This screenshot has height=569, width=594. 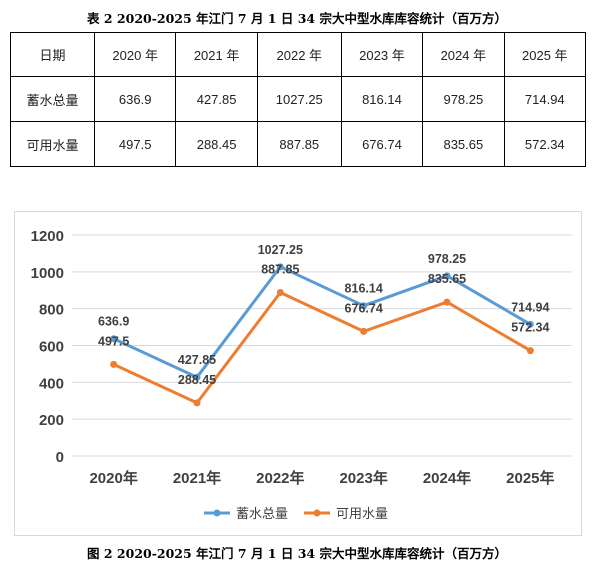 What do you see at coordinates (197, 478) in the screenshot?
I see `x-tick-label: 2021年` at bounding box center [197, 478].